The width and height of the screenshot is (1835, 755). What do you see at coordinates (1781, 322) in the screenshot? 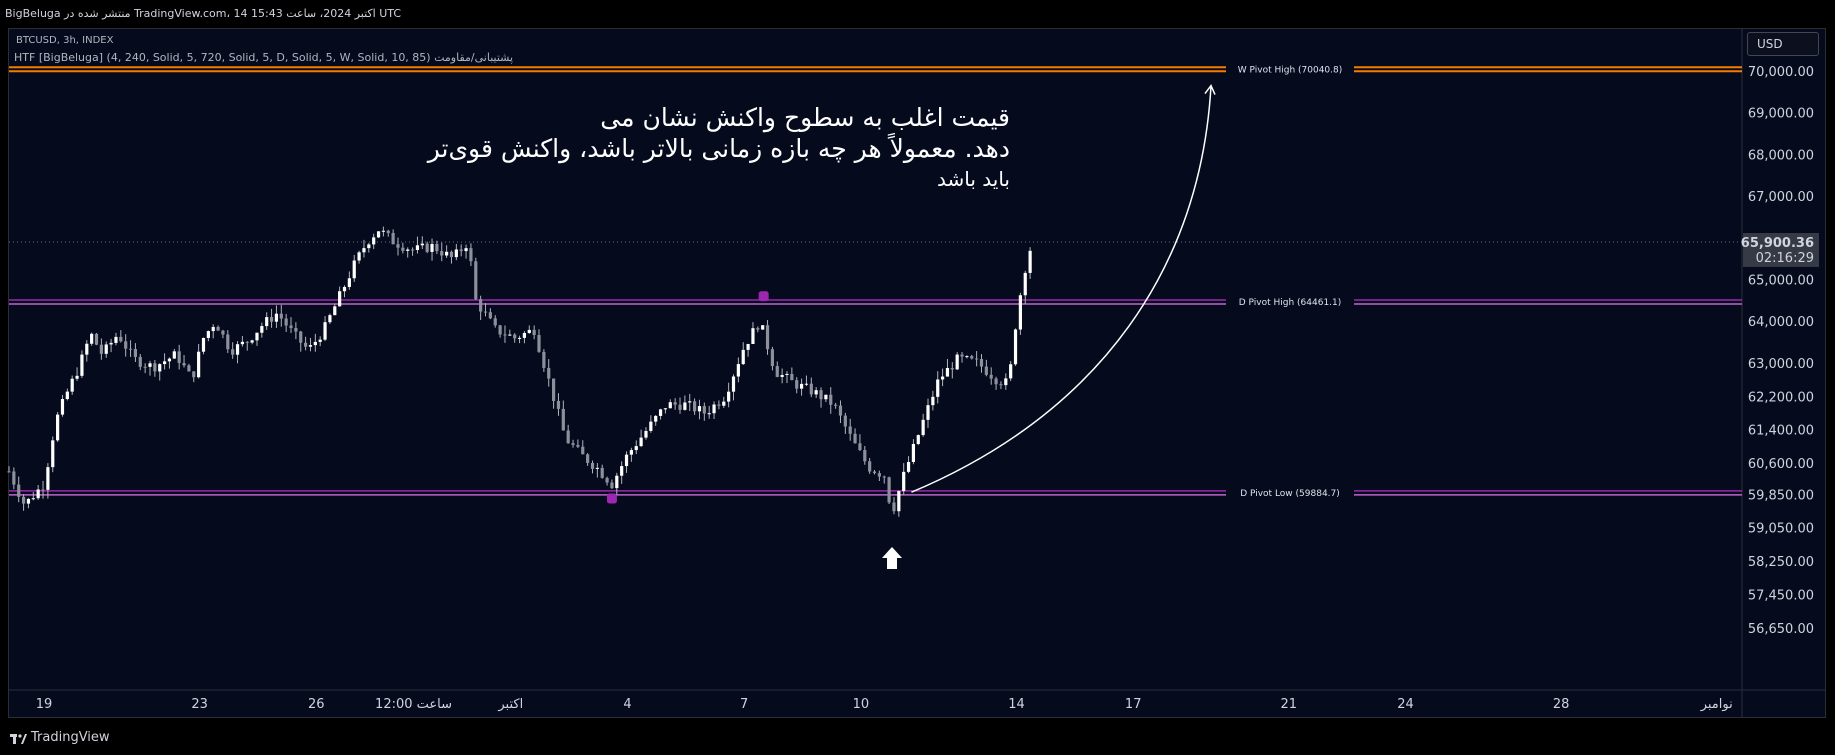
I see `price-tick-label: 64,000.00` at bounding box center [1781, 322].